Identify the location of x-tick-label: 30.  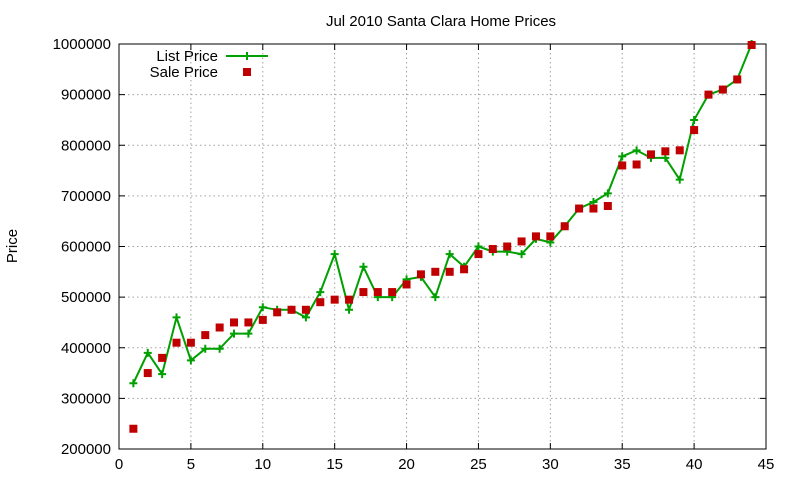
(550, 464).